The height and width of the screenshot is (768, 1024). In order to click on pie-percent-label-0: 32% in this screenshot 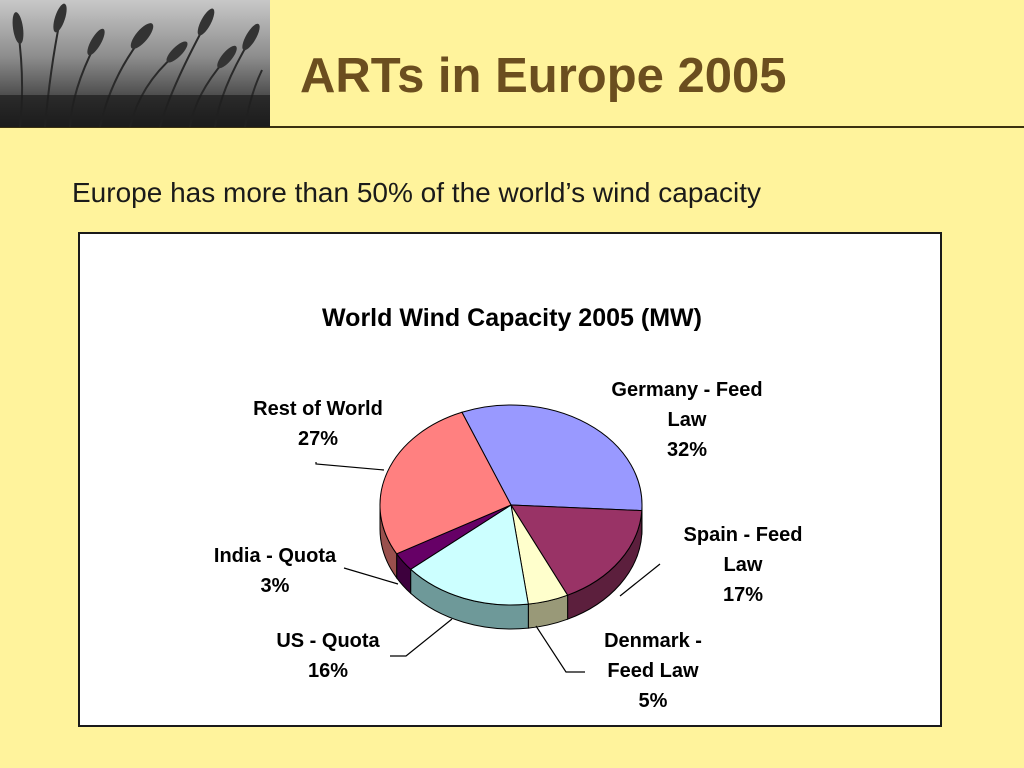, I will do `click(687, 450)`.